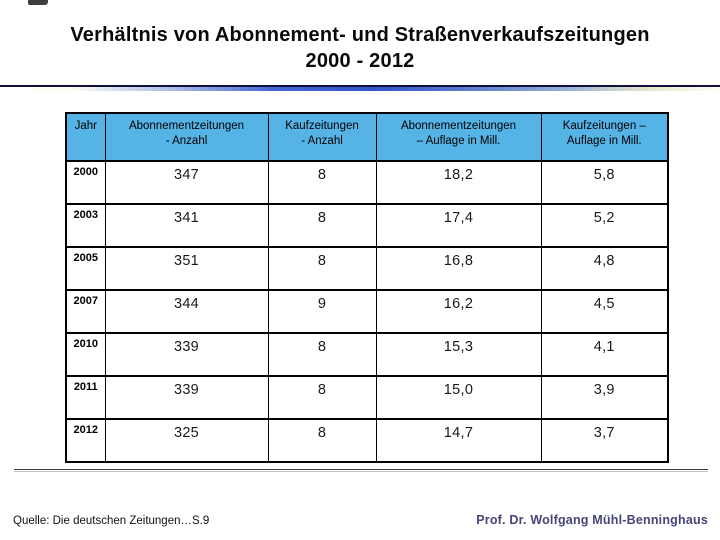 The height and width of the screenshot is (540, 720). Describe the element at coordinates (186, 268) in the screenshot. I see `cell-abo-anzahl: 351` at that location.